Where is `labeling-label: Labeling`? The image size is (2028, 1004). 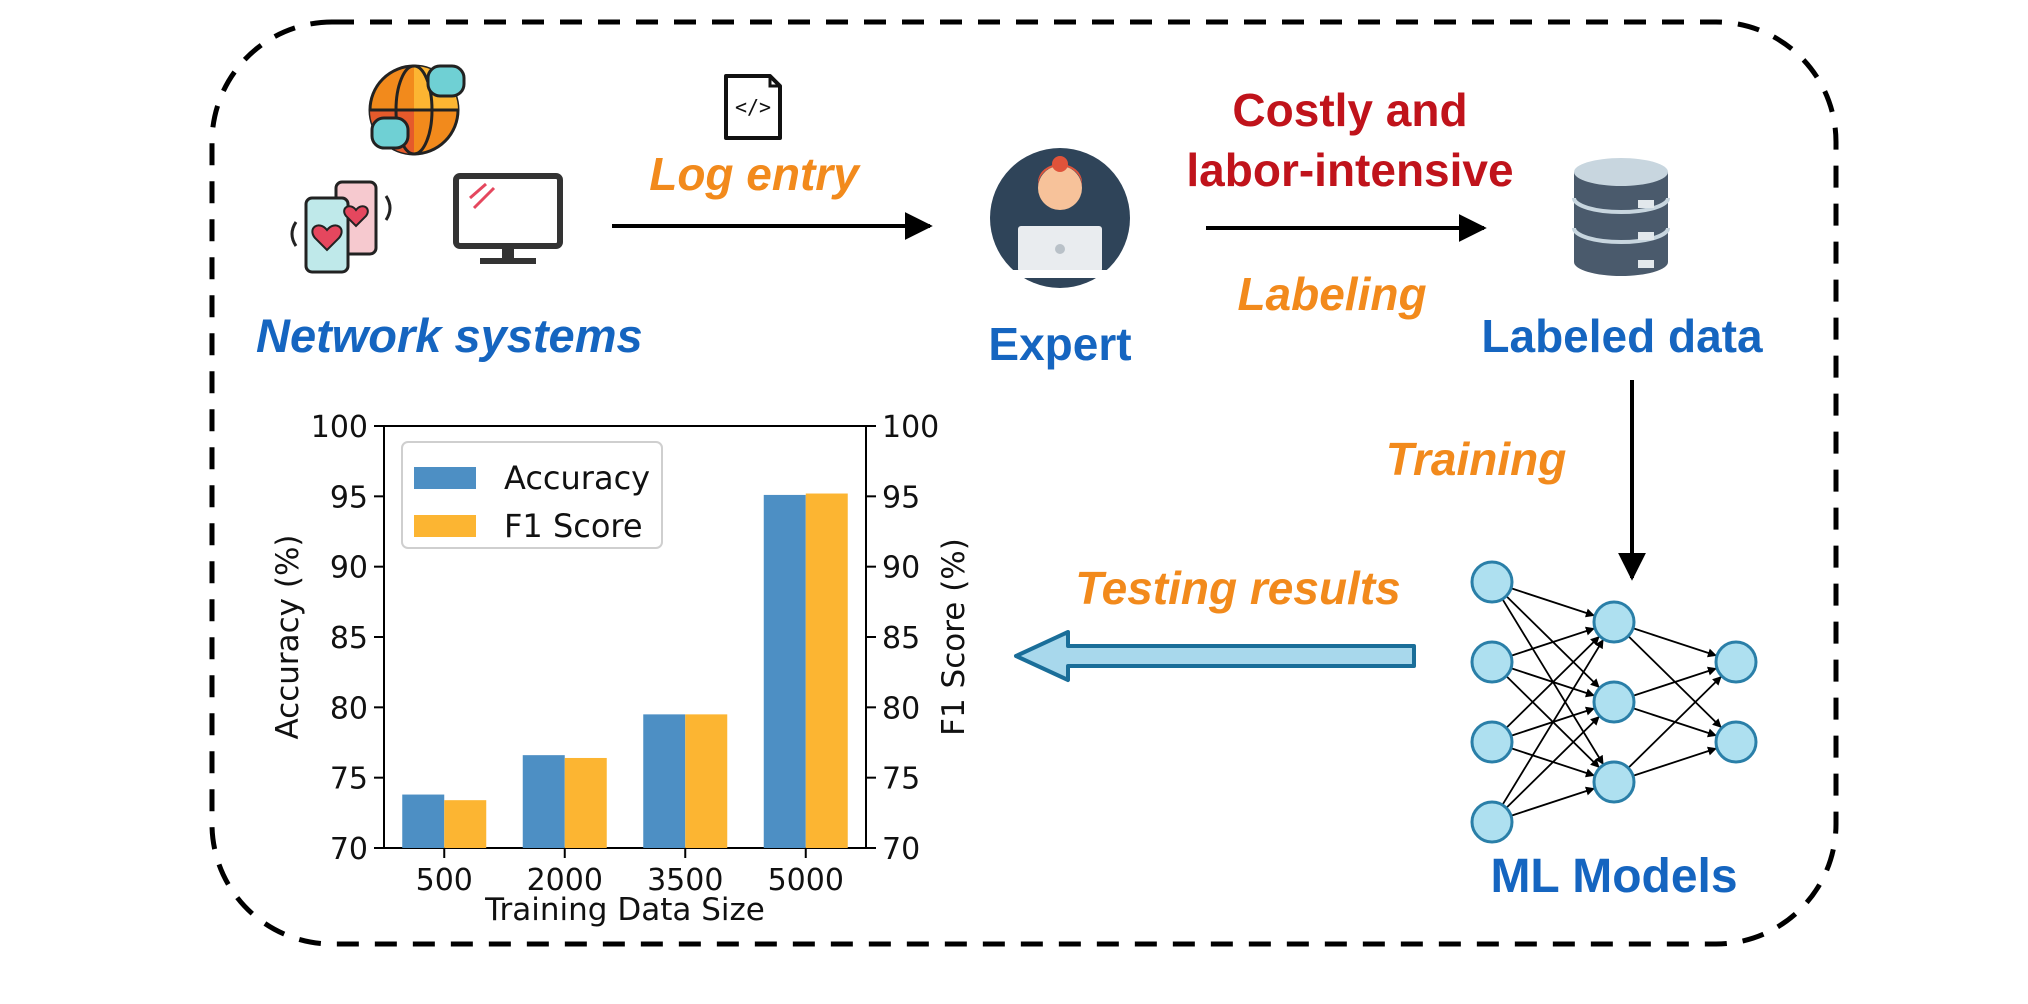 labeling-label: Labeling is located at coordinates (1331, 294).